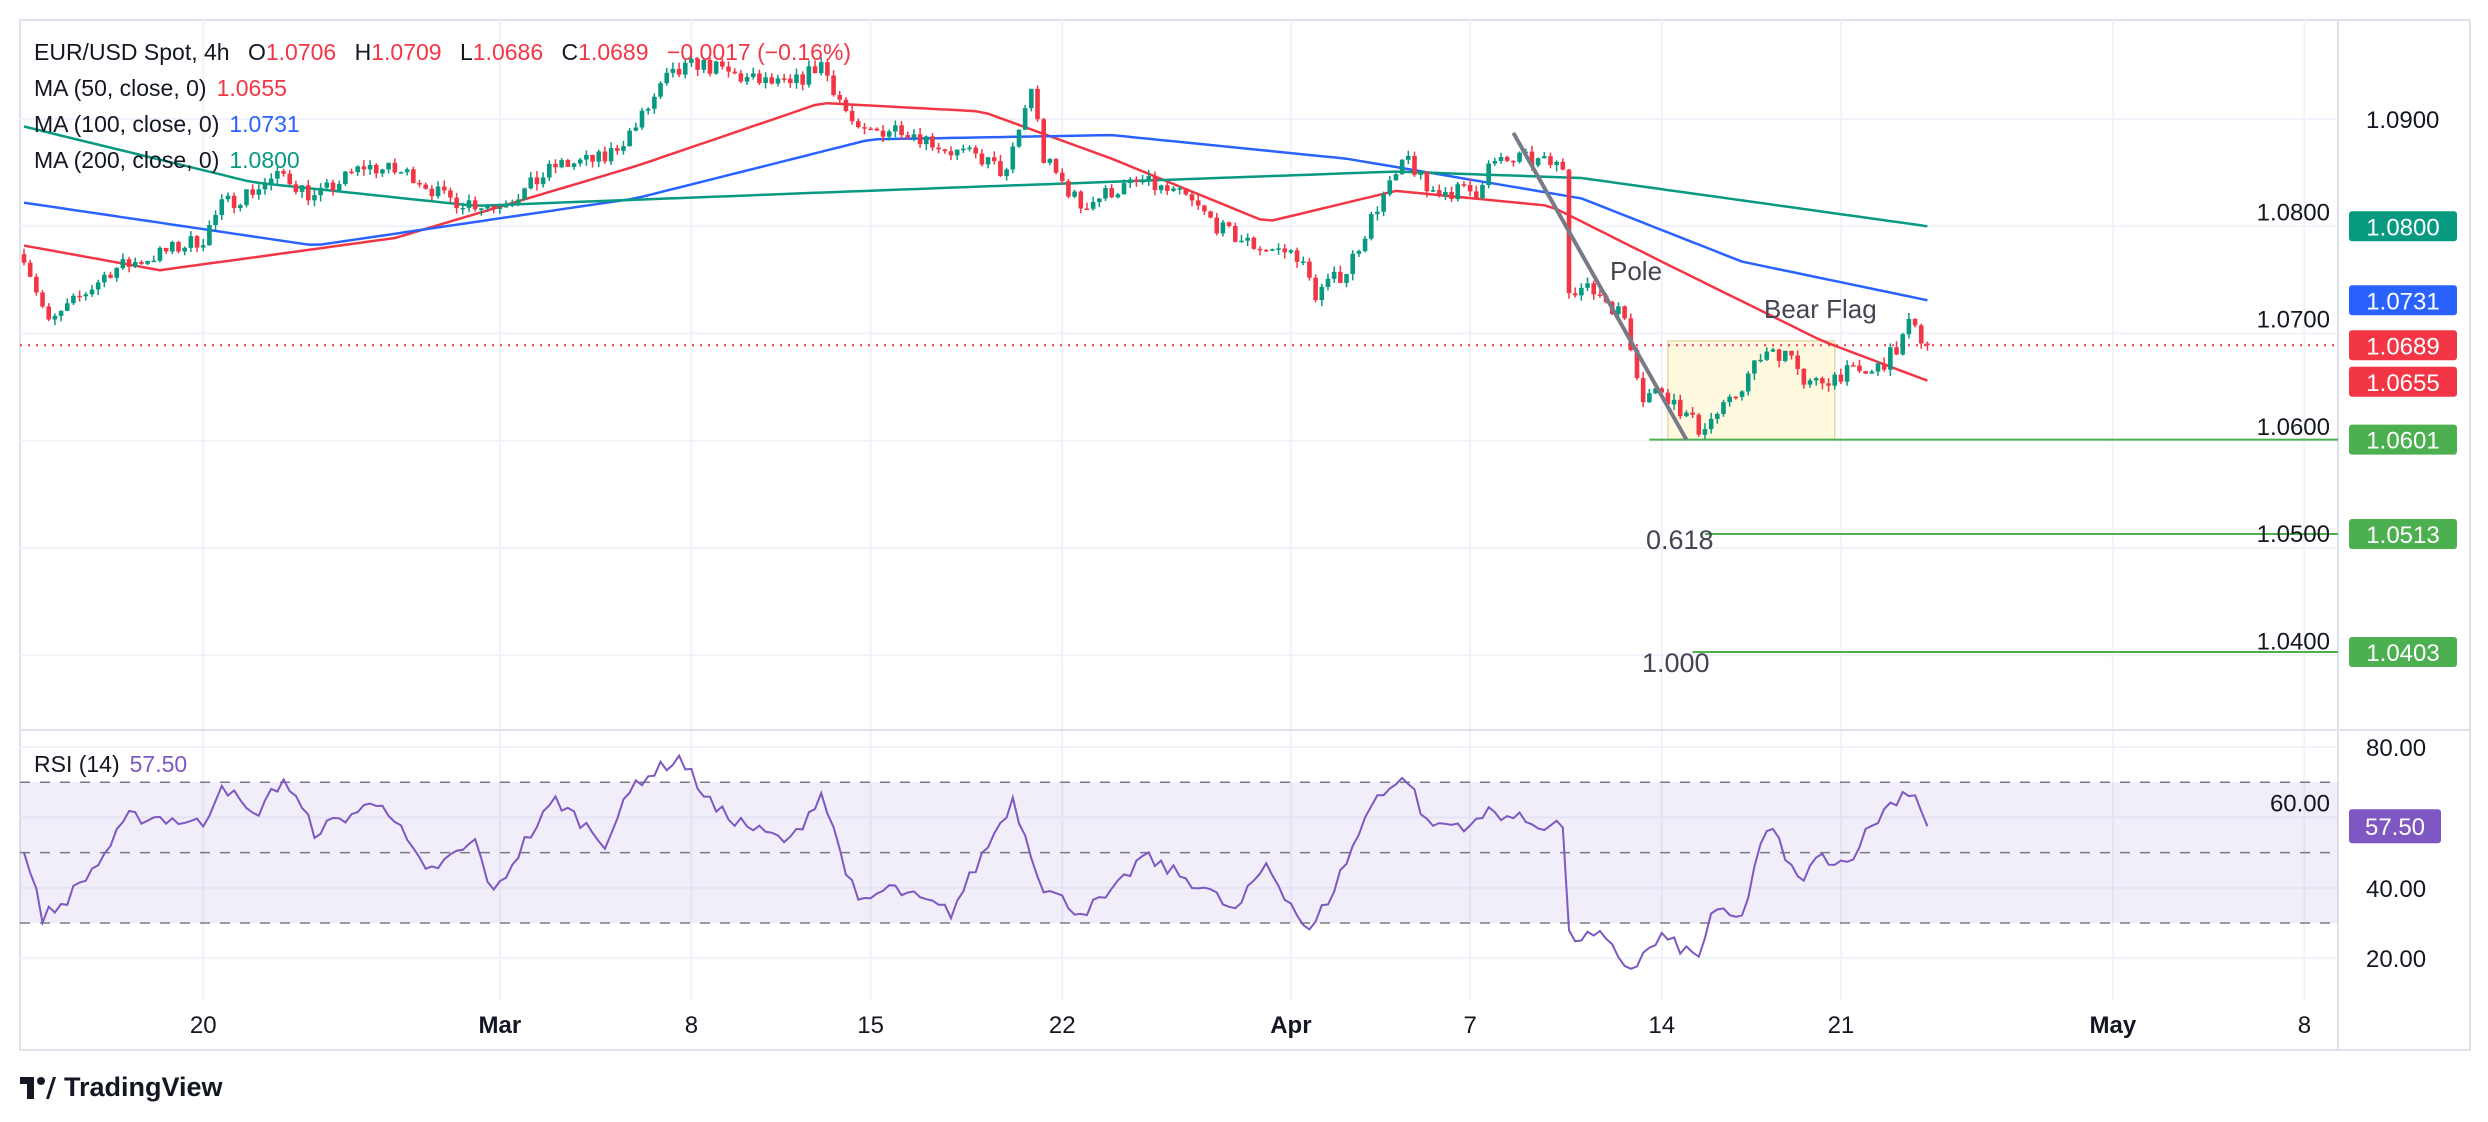 The image size is (2488, 1122). I want to click on ma200-value: 1.0800, so click(264, 160).